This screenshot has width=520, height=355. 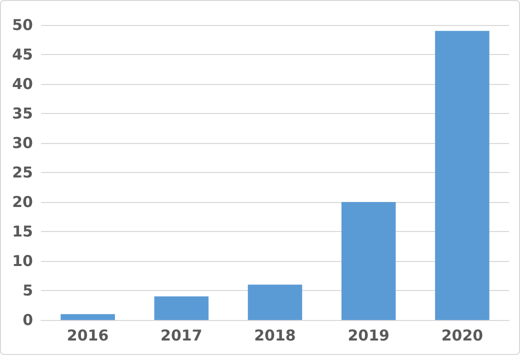 What do you see at coordinates (22, 143) in the screenshot?
I see `y-tick-label: 30` at bounding box center [22, 143].